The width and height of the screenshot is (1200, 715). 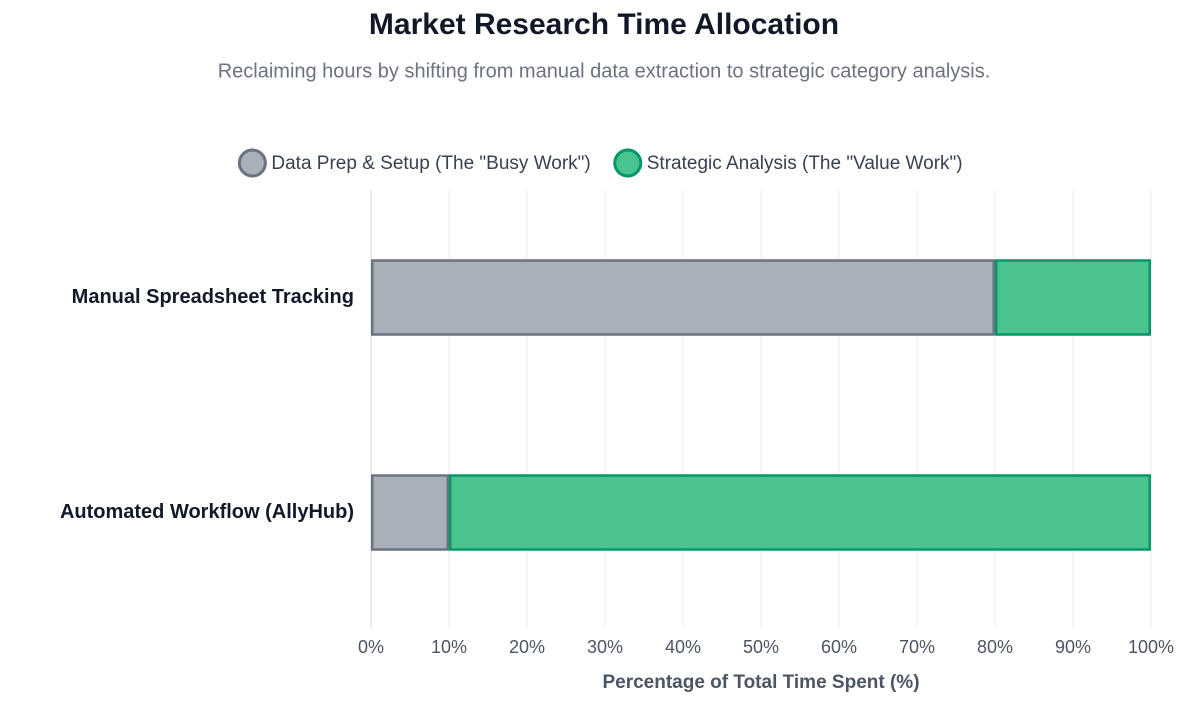 What do you see at coordinates (1151, 647) in the screenshot?
I see `x-tick-label: 100%` at bounding box center [1151, 647].